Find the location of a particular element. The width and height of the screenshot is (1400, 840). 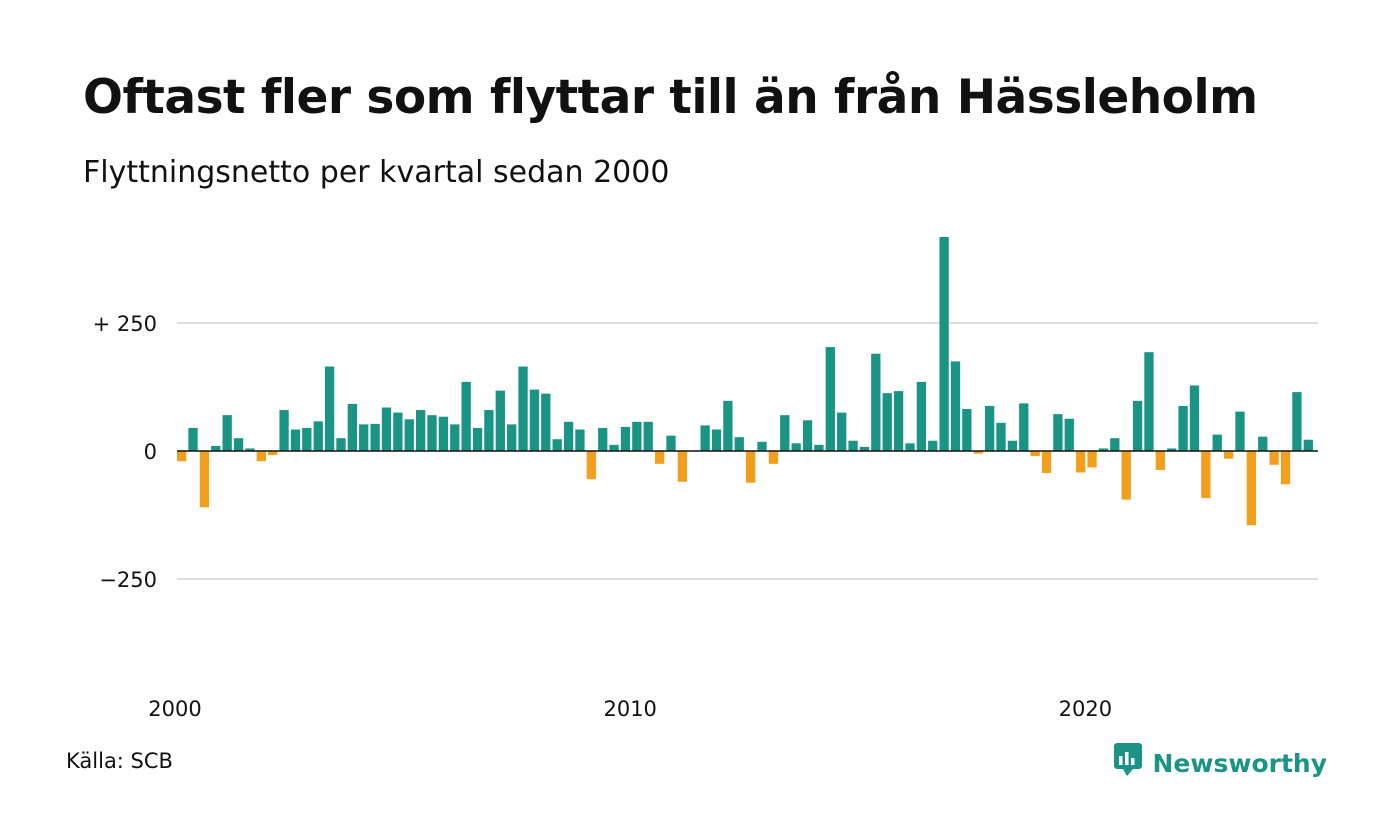

x-tick-label: 2000 is located at coordinates (174, 709).